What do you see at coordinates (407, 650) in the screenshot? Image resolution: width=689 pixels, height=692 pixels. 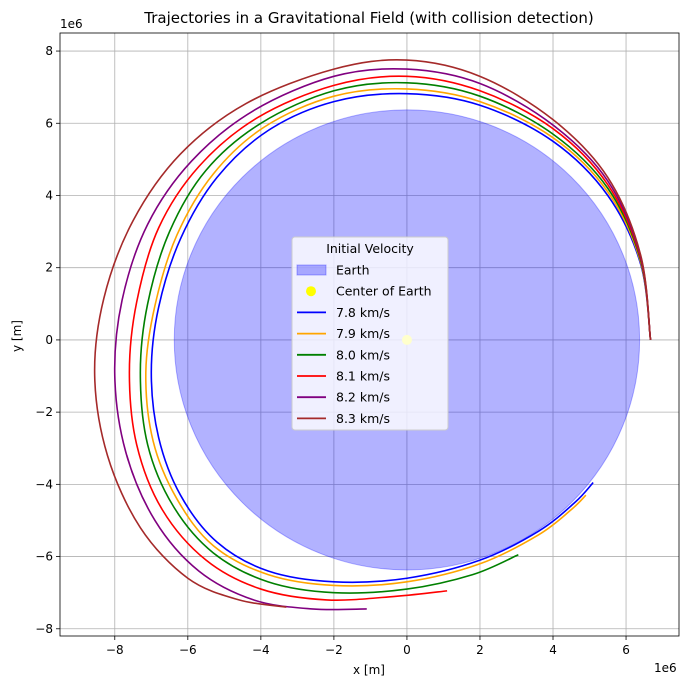 I see `x-tick-label: 0` at bounding box center [407, 650].